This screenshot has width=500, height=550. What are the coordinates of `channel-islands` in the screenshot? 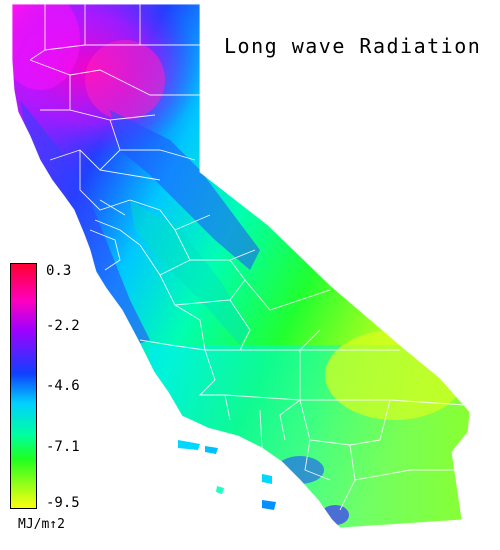 It's located at (227, 475).